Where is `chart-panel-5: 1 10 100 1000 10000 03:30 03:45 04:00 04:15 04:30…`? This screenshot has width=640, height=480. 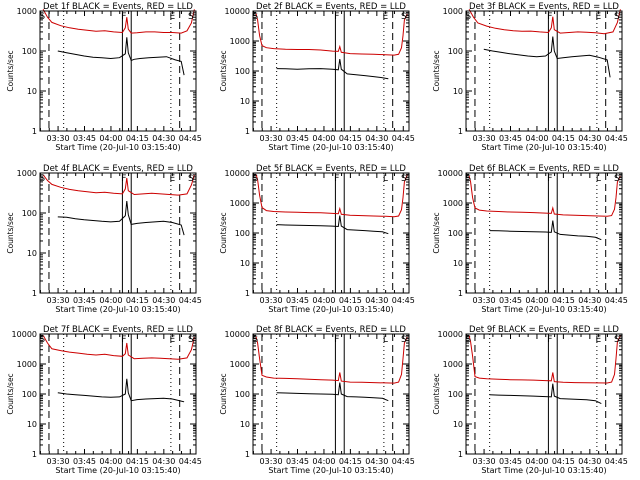 chart-panel-5: 1 10 100 1000 10000 03:30 03:45 04:00 04:15 04:30… is located at coordinates (317, 239).